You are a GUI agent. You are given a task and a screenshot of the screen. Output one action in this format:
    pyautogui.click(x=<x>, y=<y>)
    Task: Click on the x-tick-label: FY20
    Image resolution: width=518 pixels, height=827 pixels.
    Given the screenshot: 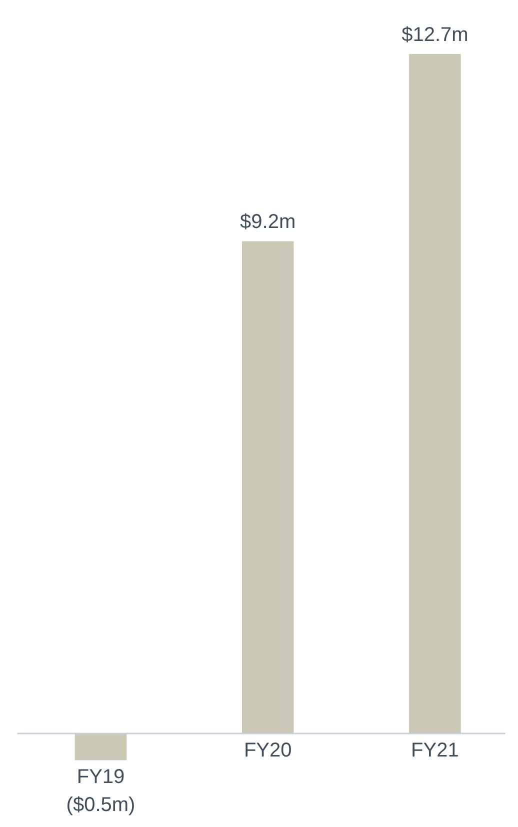 What is the action you would take?
    pyautogui.click(x=268, y=750)
    